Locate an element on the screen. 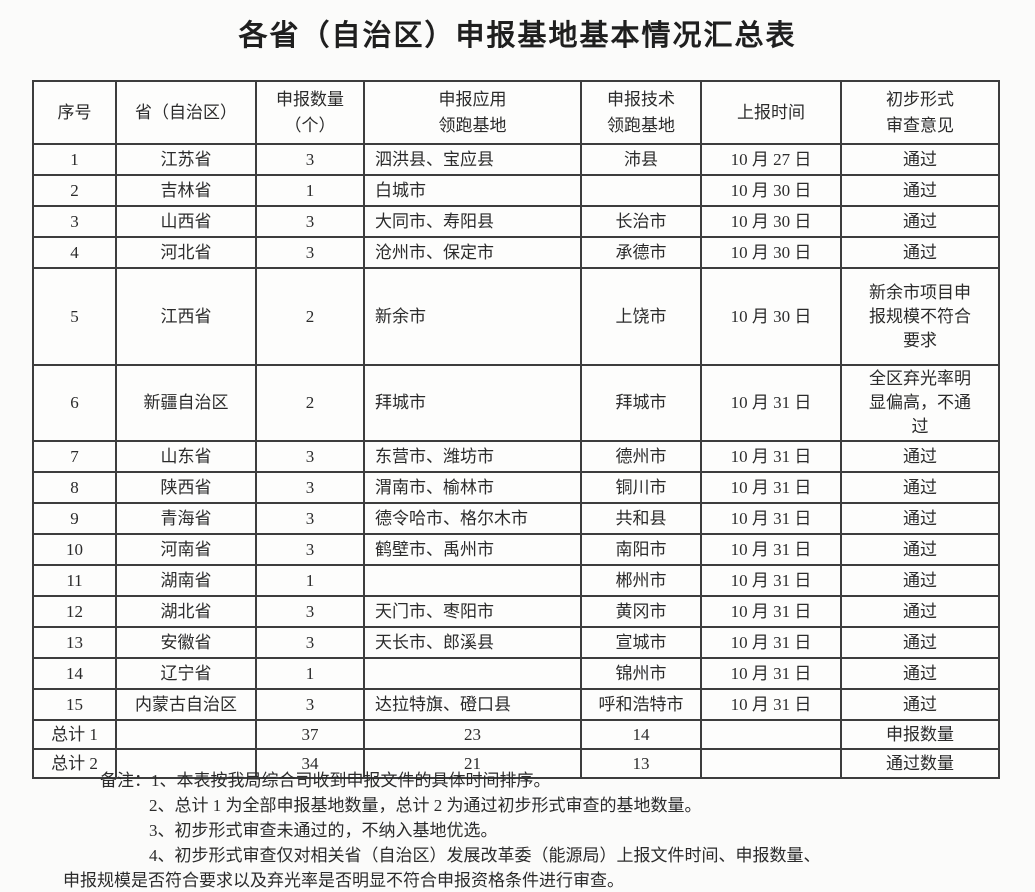 The width and height of the screenshot is (1035, 892). cell-review-opinion: 申报数量 is located at coordinates (920, 734).